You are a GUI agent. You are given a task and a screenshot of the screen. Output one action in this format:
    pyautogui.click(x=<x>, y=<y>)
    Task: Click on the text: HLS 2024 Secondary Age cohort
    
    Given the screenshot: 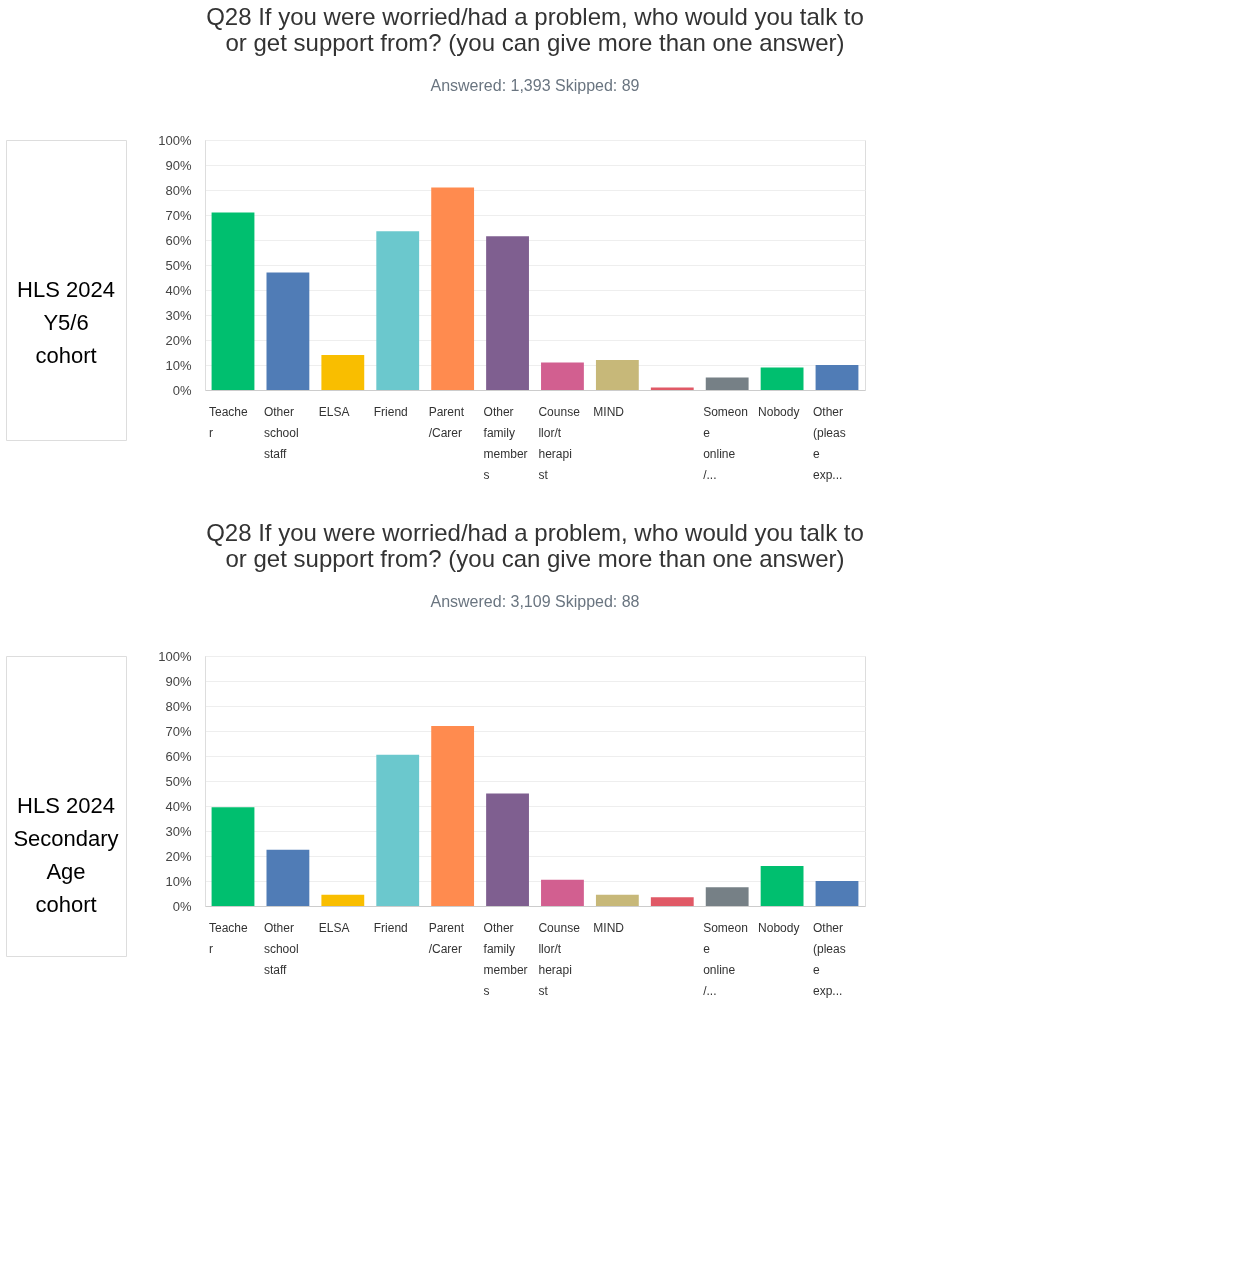 What is the action you would take?
    pyautogui.click(x=66, y=855)
    